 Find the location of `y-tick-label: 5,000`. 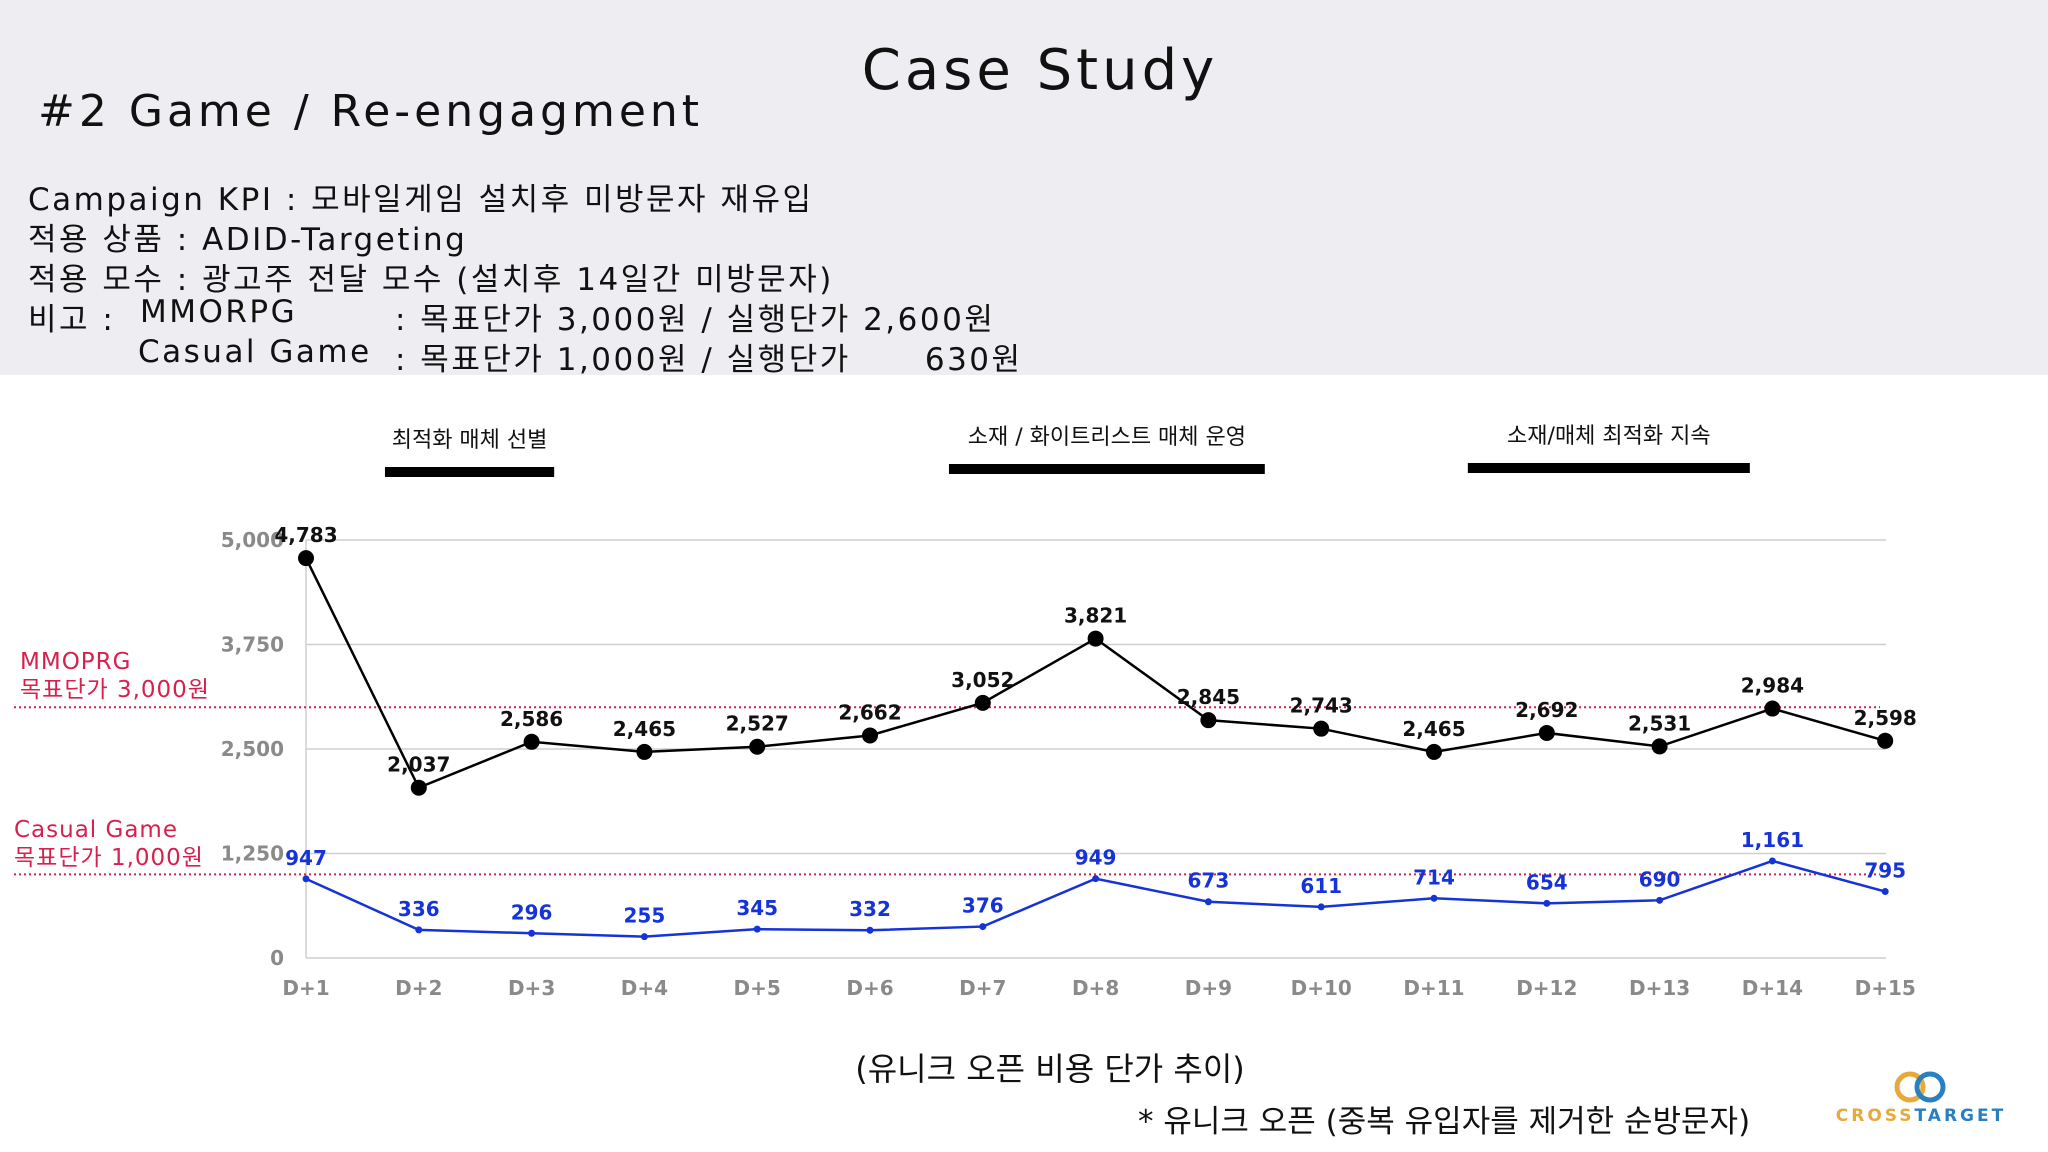

y-tick-label: 5,000 is located at coordinates (252, 540).